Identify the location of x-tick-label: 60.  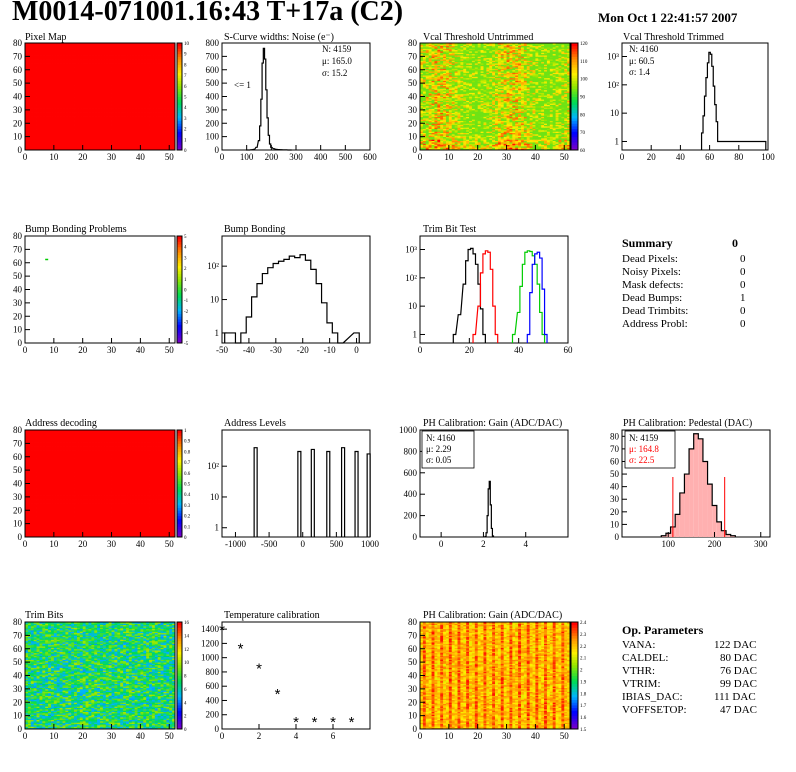
(710, 157).